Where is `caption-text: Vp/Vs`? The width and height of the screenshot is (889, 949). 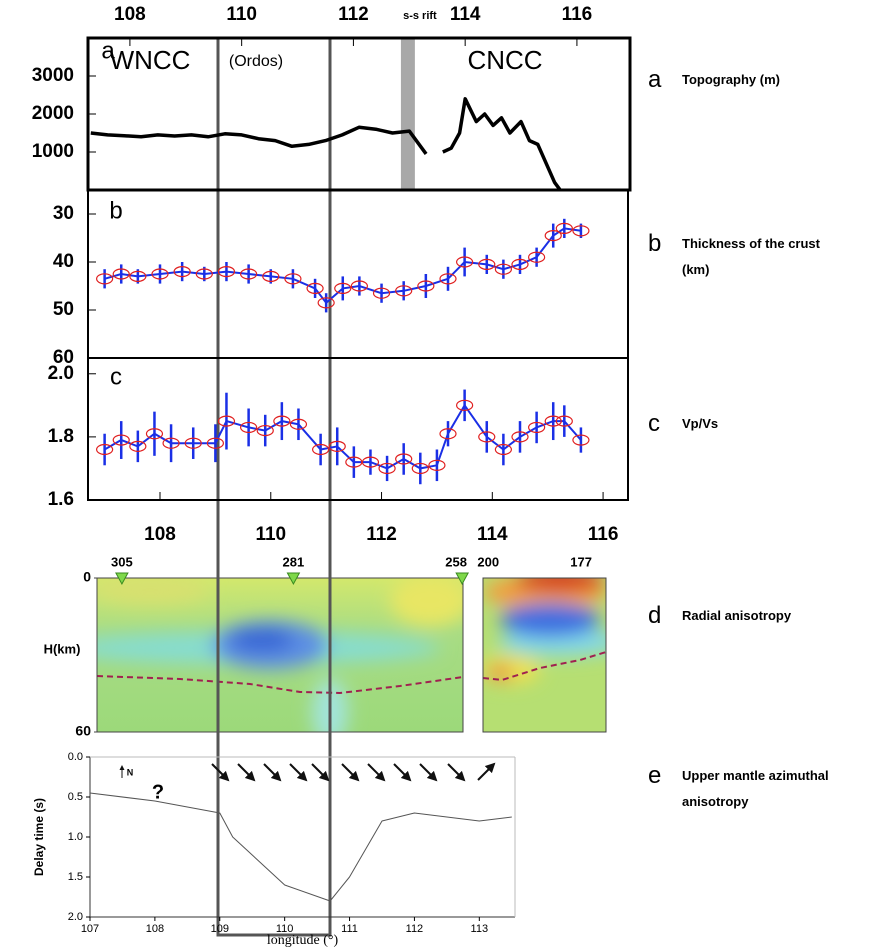
caption-text: Vp/Vs is located at coordinates (700, 423).